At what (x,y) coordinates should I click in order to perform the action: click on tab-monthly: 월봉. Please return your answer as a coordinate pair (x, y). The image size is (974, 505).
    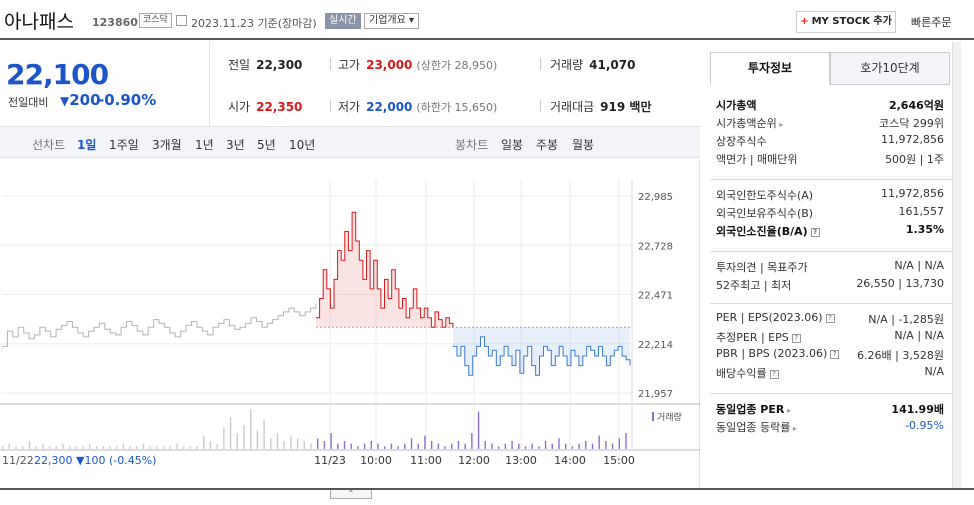
    Looking at the image, I should click on (583, 145).